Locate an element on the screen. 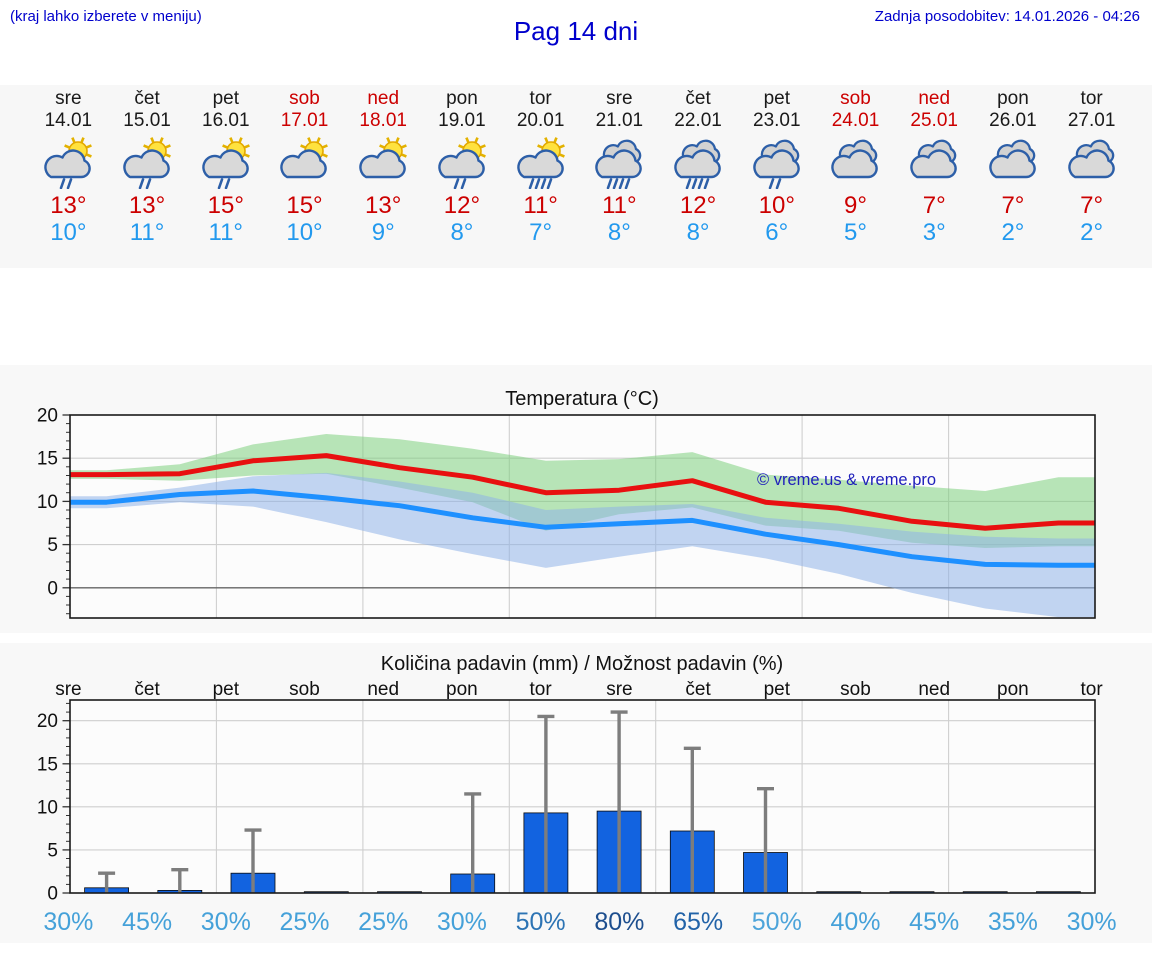 This screenshot has height=975, width=1152. precip-percent-label: 35% is located at coordinates (1013, 922).